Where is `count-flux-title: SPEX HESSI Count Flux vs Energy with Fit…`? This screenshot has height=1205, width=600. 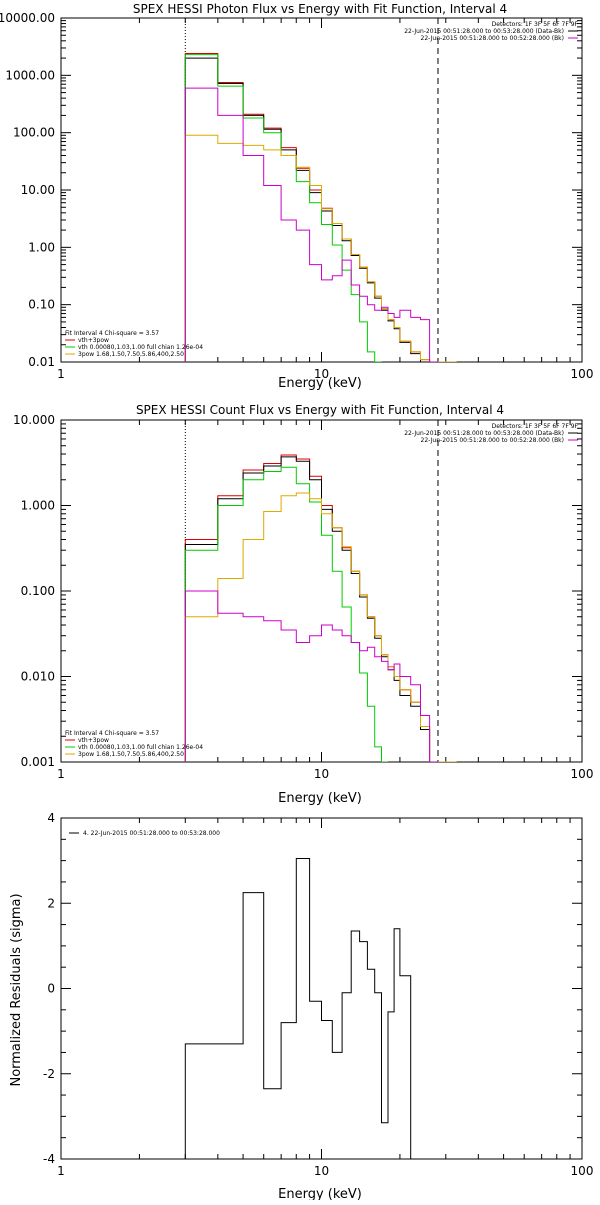
count-flux-title: SPEX HESSI Count Flux vs Energy with Fit… is located at coordinates (320, 410).